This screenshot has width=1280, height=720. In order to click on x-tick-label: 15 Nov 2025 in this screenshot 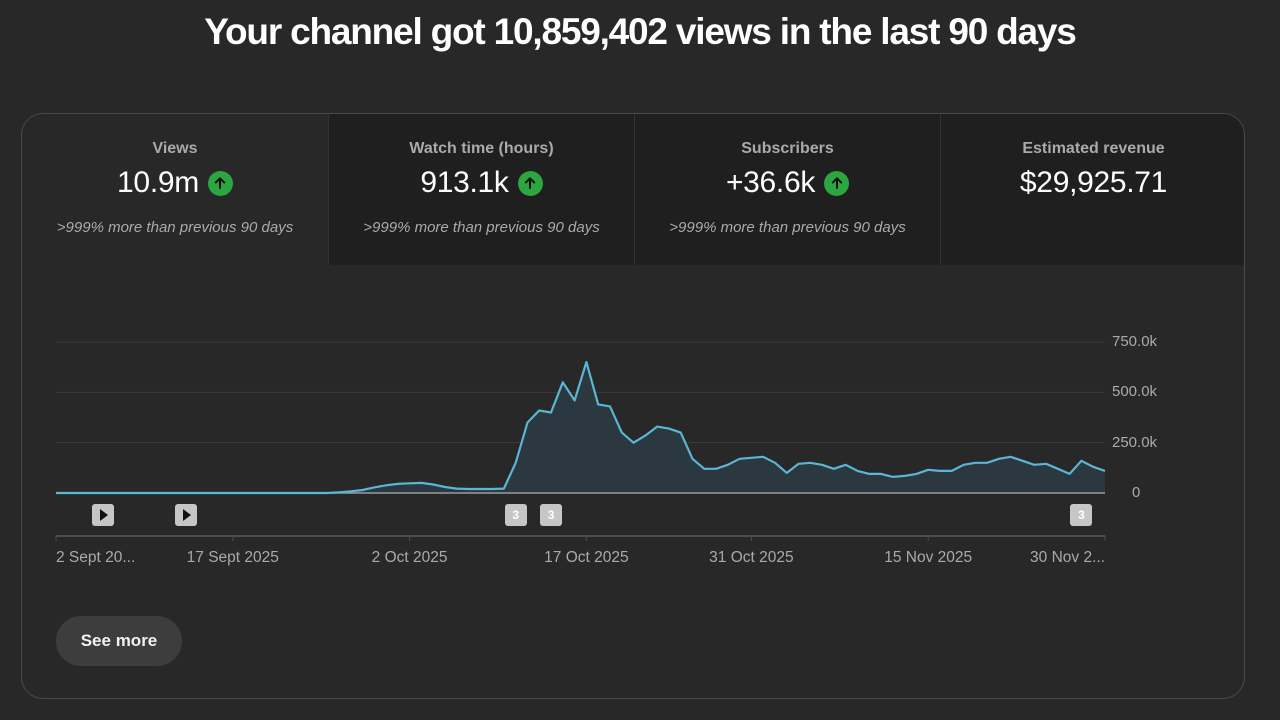, I will do `click(928, 557)`.